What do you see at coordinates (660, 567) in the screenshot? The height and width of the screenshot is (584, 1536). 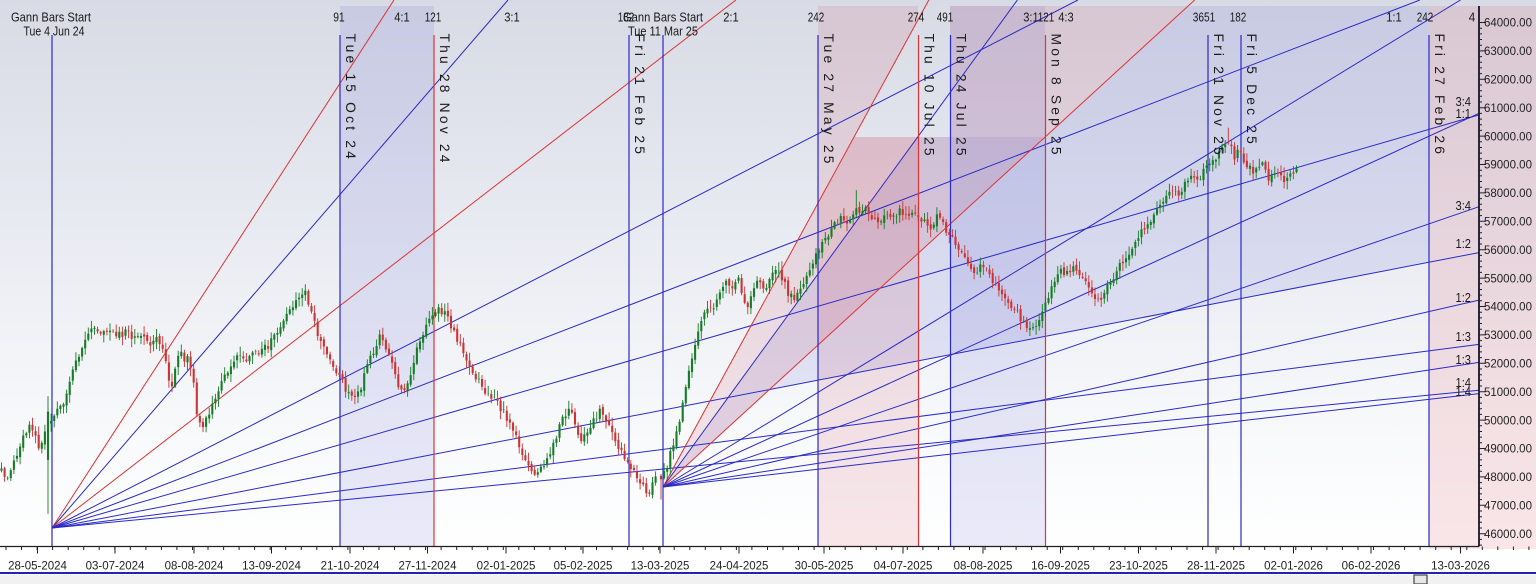 I see `svg-text: 13-03-2025` at bounding box center [660, 567].